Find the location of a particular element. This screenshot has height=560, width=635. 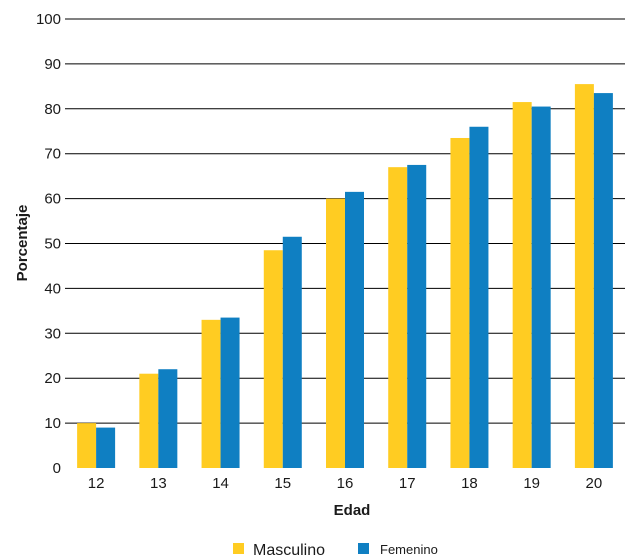

x-axis-ticks: 12 13 14 15 16 17 18 19 20 is located at coordinates (345, 483).